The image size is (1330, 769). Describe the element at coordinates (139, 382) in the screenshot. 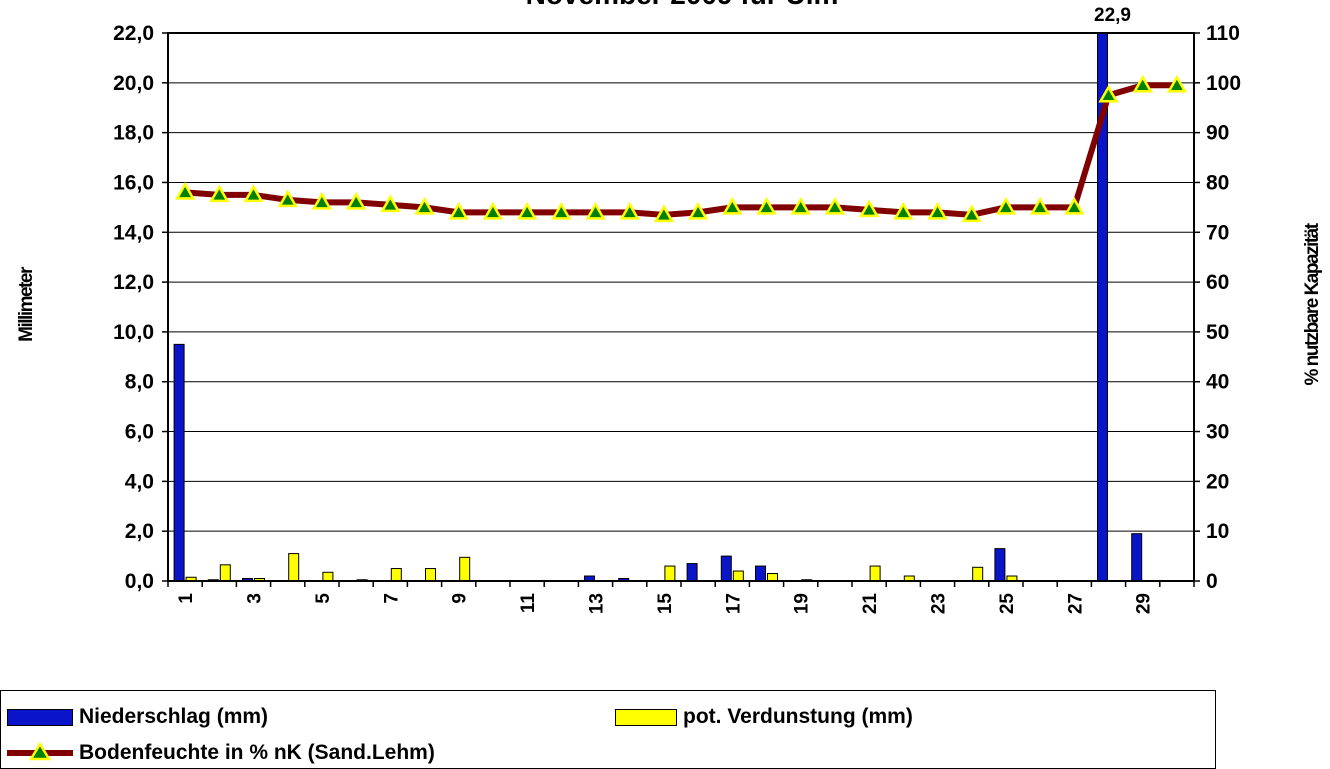

I see `y-left-tick-label: 8,0` at that location.